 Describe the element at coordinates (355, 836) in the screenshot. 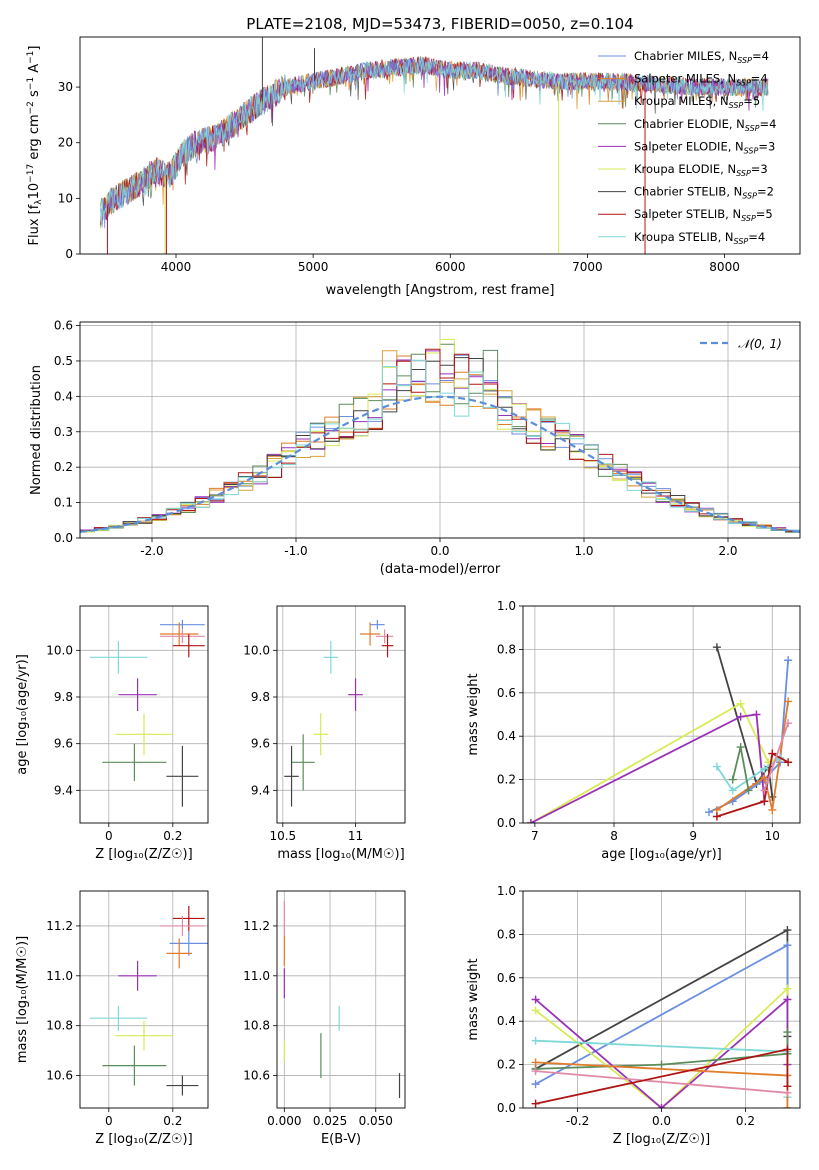

I see `x-tick-label: 11` at that location.